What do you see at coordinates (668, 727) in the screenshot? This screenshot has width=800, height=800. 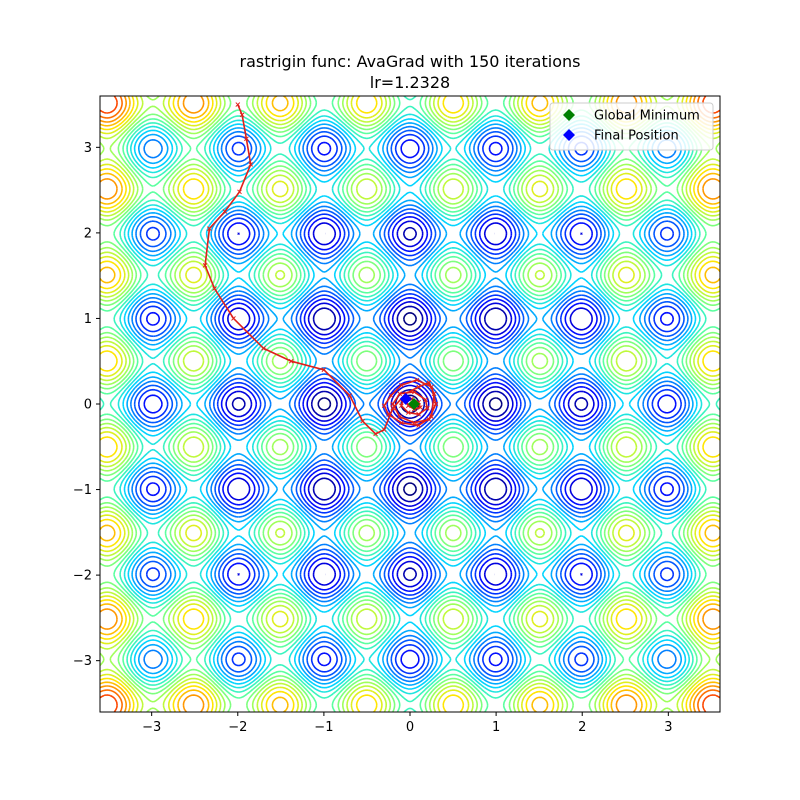 I see `x-tick-label: 3` at bounding box center [668, 727].